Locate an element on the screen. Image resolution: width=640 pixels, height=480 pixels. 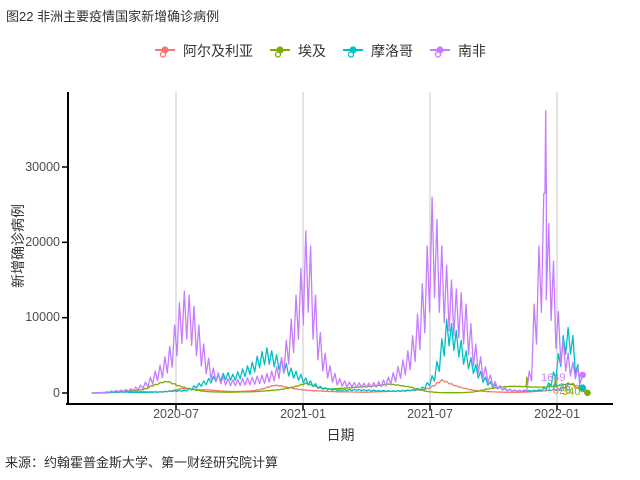
series-end-value-label: 340 is located at coordinates (571, 392).